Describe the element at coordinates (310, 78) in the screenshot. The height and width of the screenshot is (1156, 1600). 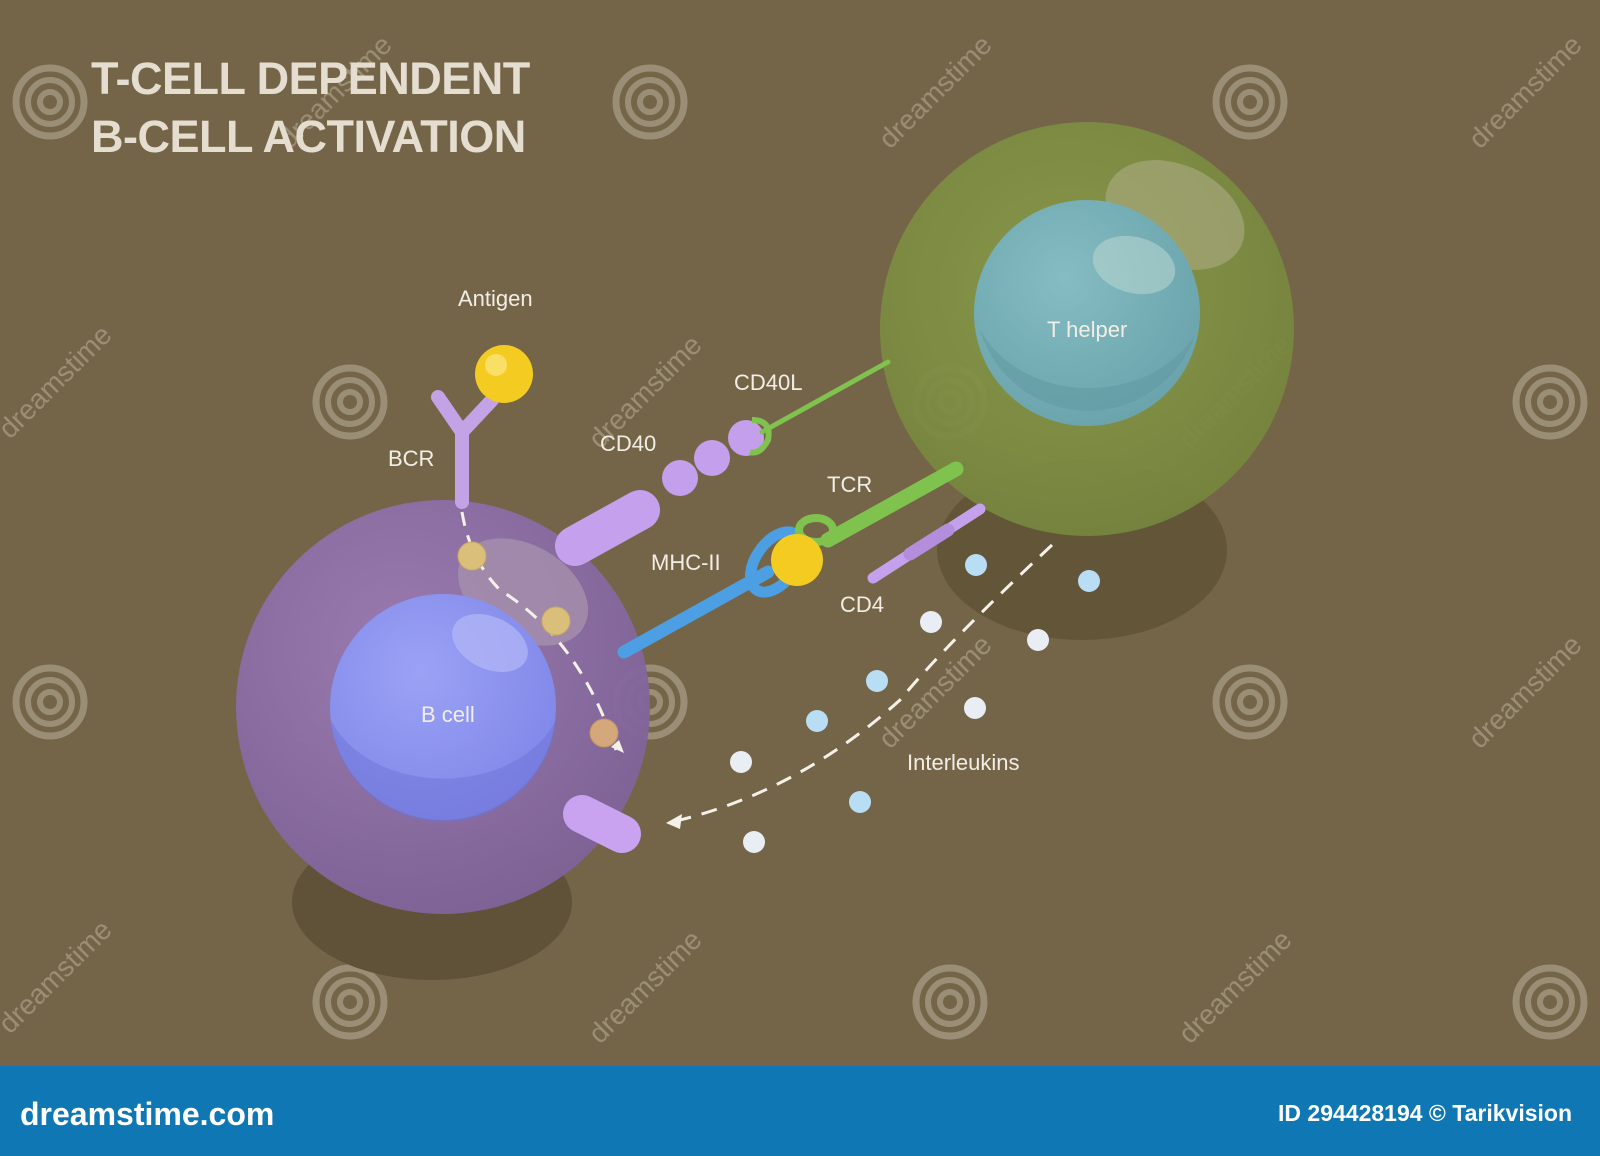
I see `title-line-1: T-CELL DEPENDENT` at that location.